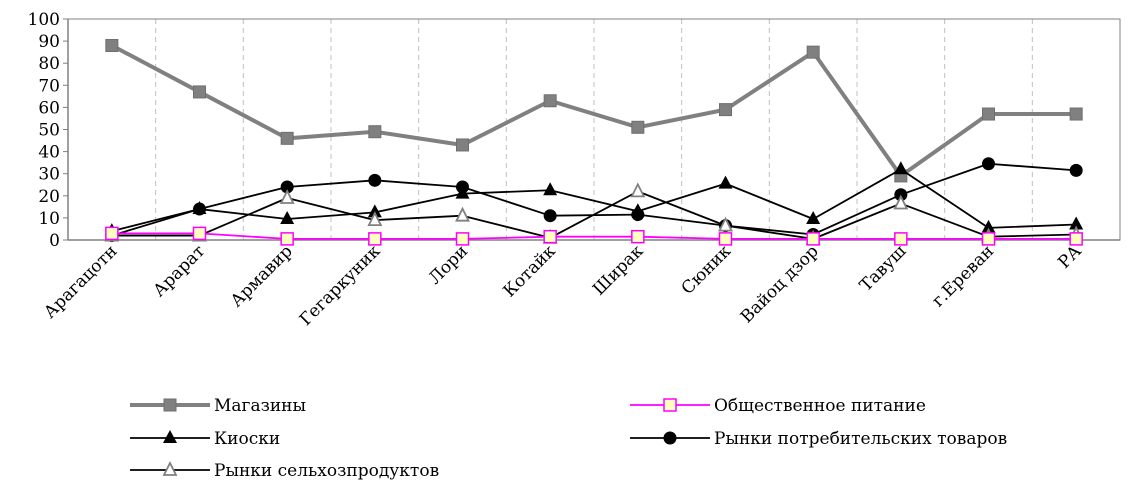 This screenshot has width=1128, height=482. I want to click on y-tick-label: 0, so click(54, 241).